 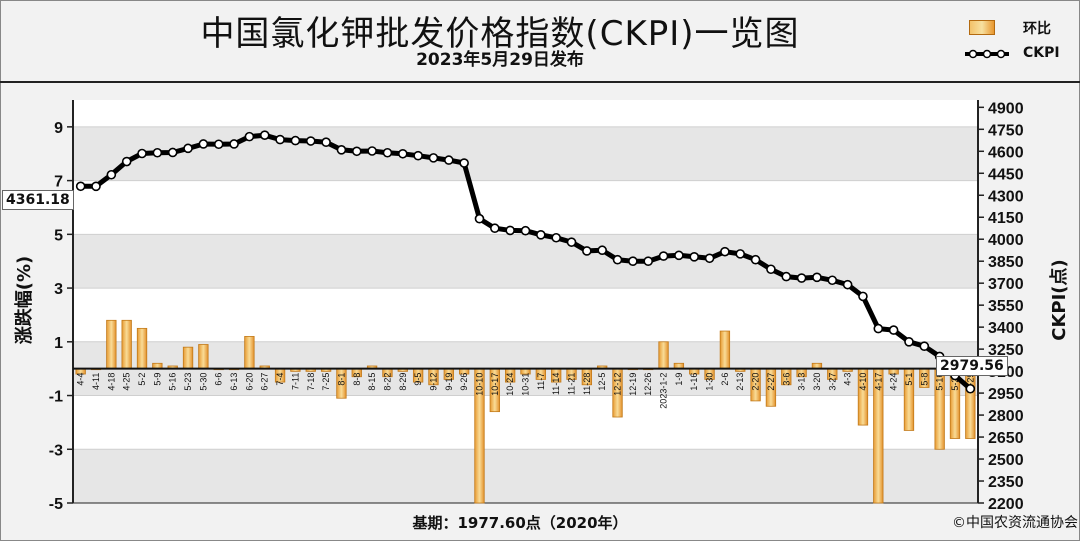 I want to click on x-tick-label: 4-18, so click(x=111, y=382).